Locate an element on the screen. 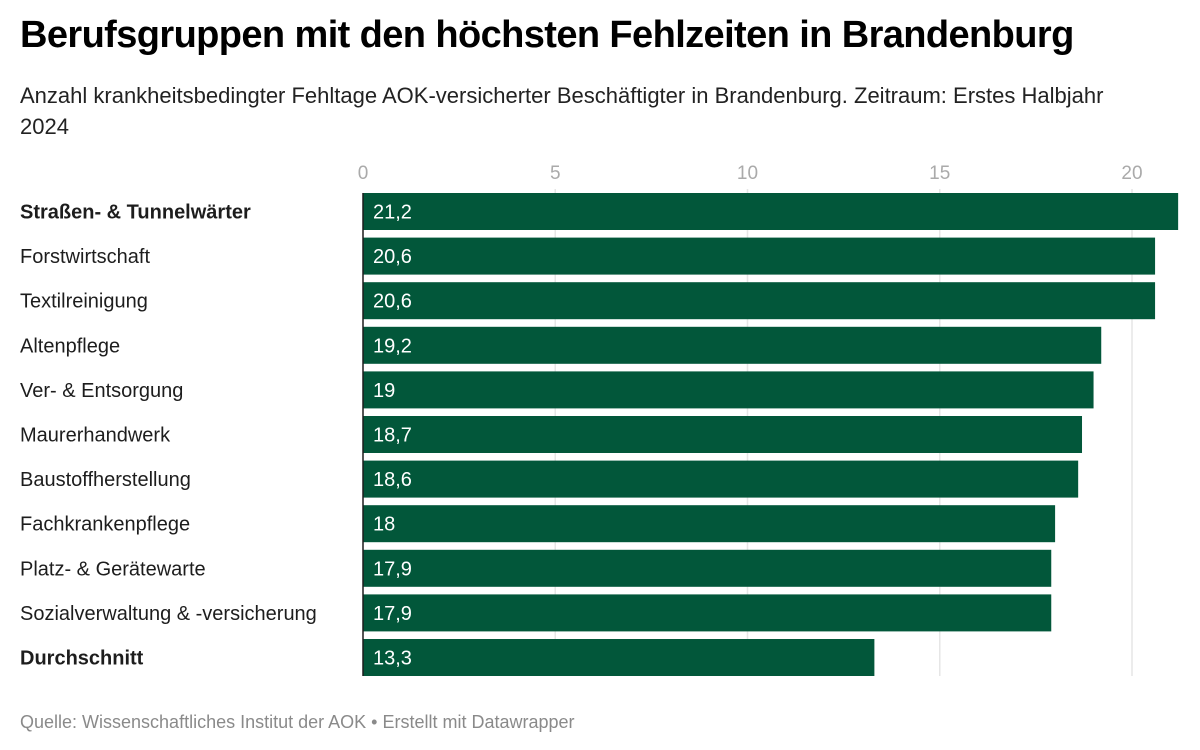  category-label: Sozialverwaltung & -versicherung is located at coordinates (168, 614).